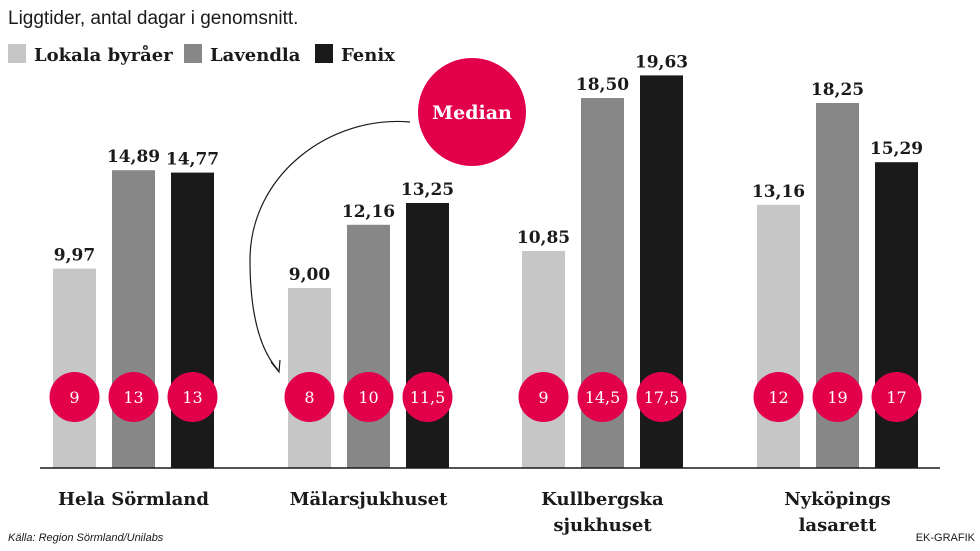 The image size is (980, 551). I want to click on median-dot-s2-c1, so click(133, 397).